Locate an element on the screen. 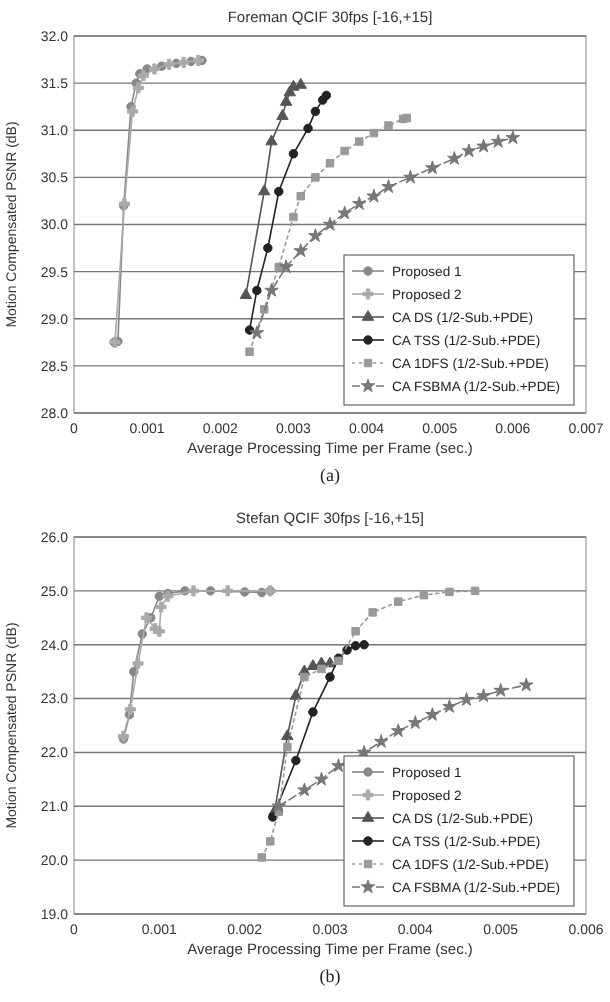 The width and height of the screenshot is (610, 1002). text: (b) is located at coordinates (330, 976).